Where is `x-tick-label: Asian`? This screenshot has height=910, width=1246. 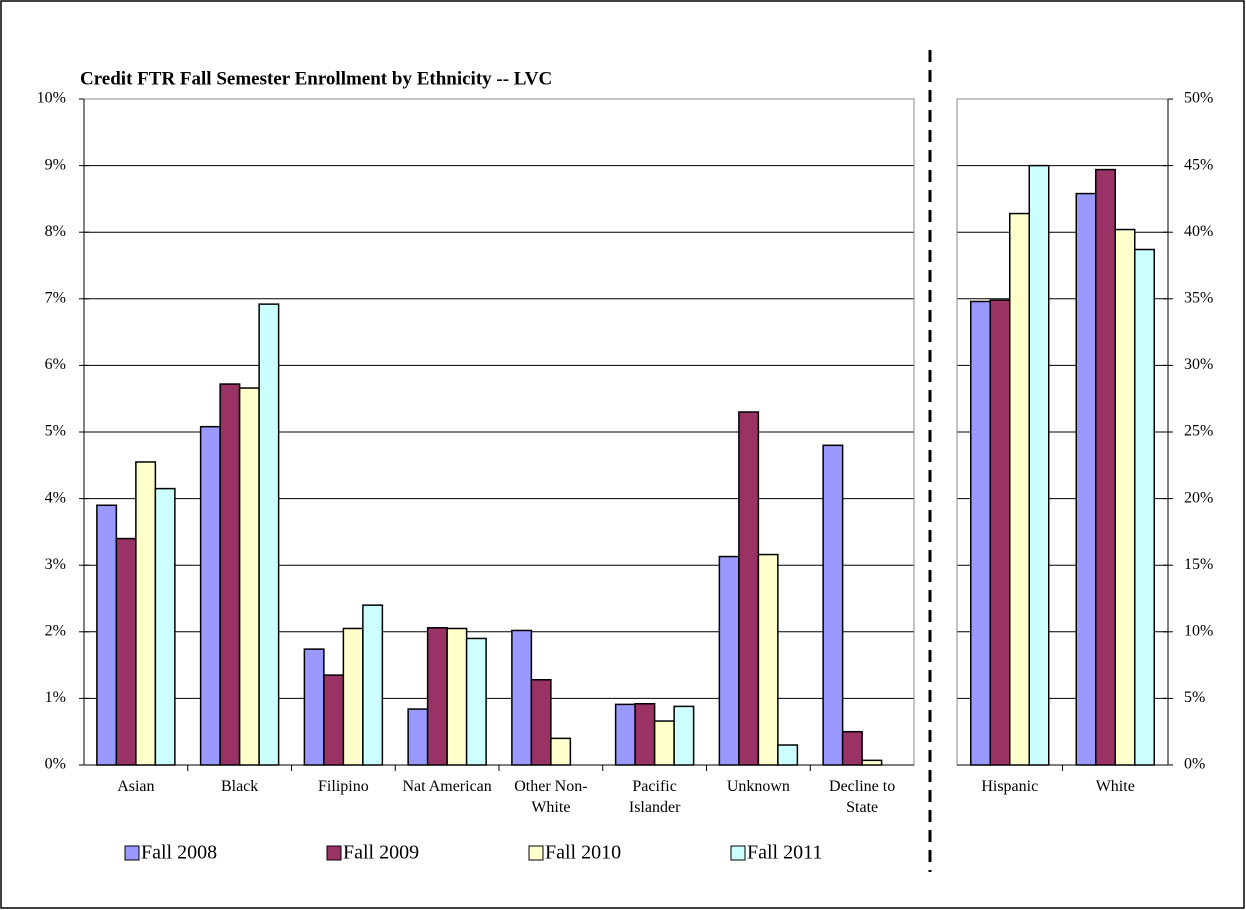 x-tick-label: Asian is located at coordinates (136, 786).